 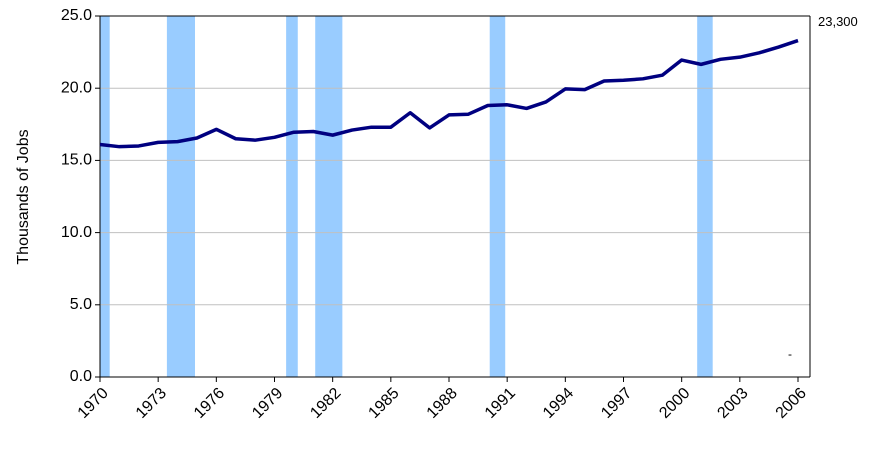 What do you see at coordinates (23, 196) in the screenshot?
I see `y-axis-title: Thousands of Jobs` at bounding box center [23, 196].